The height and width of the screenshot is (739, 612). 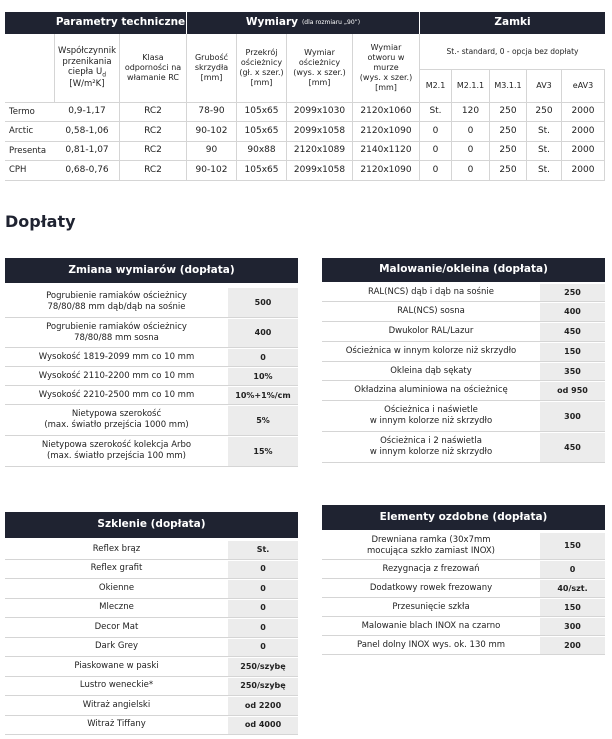 I want to click on row-value: 40/szt., so click(x=572, y=589).